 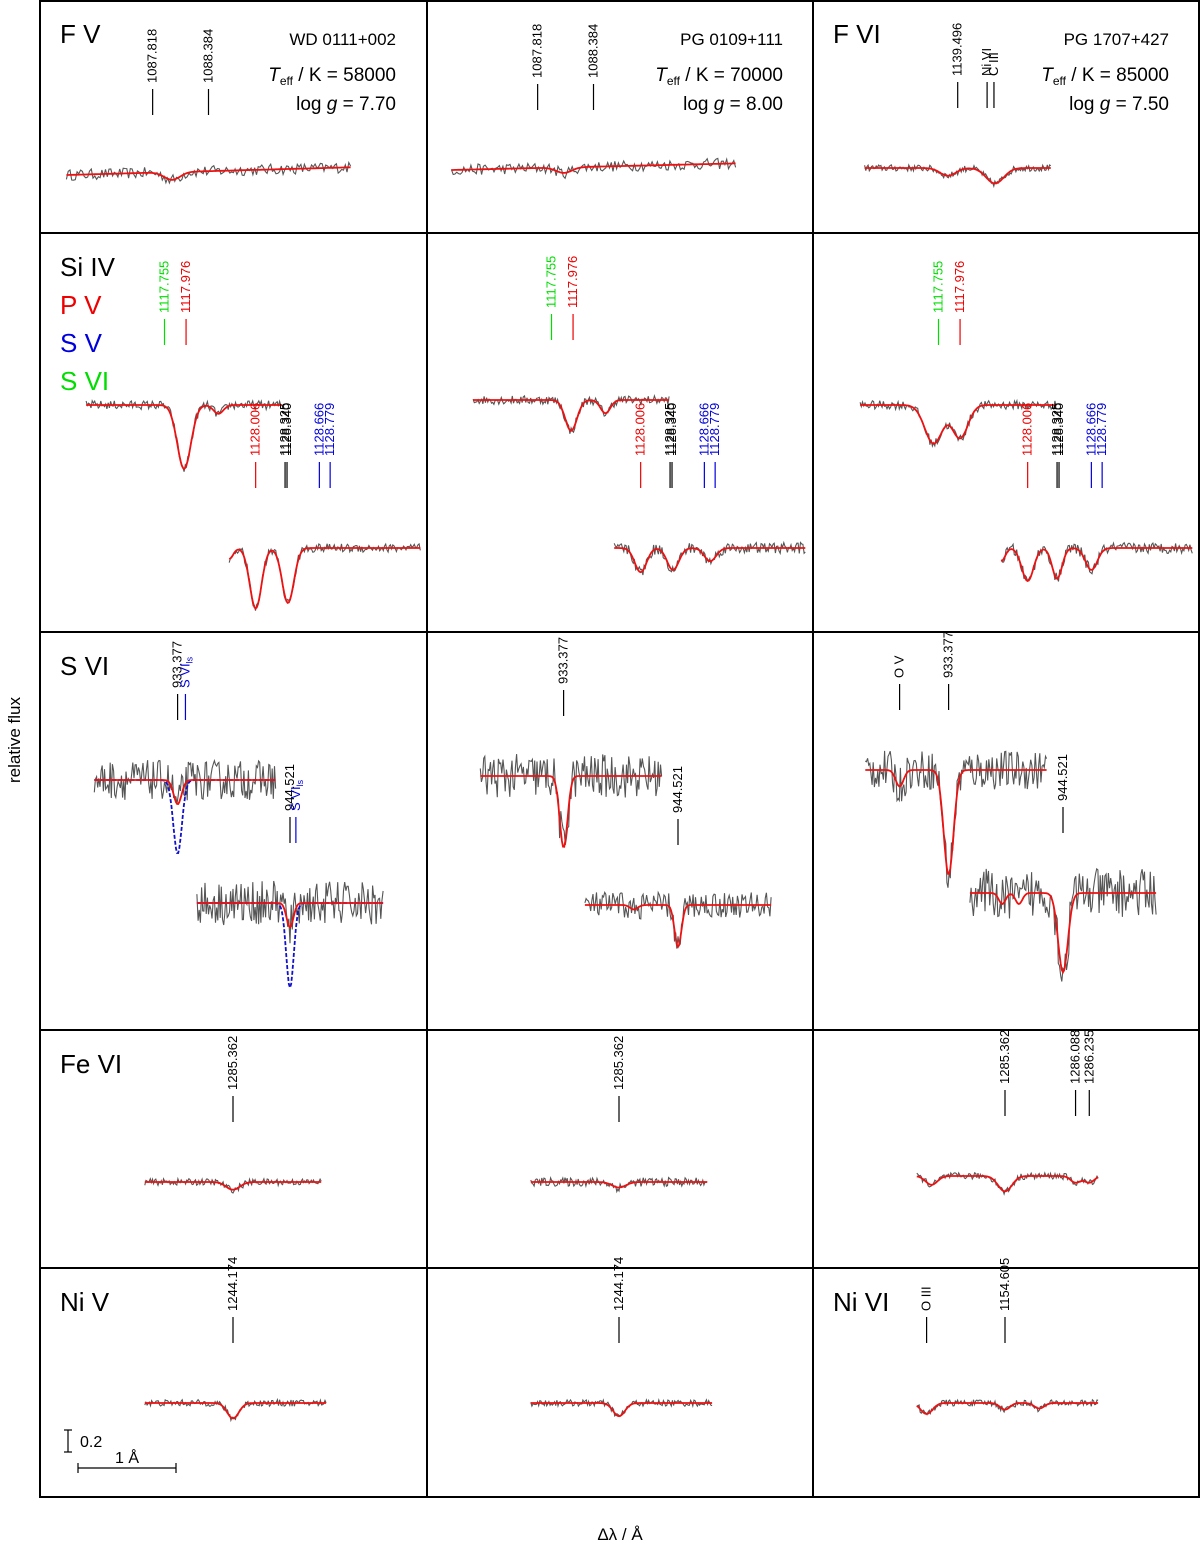 I want to click on line-id-label: O III, so click(x=926, y=1298).